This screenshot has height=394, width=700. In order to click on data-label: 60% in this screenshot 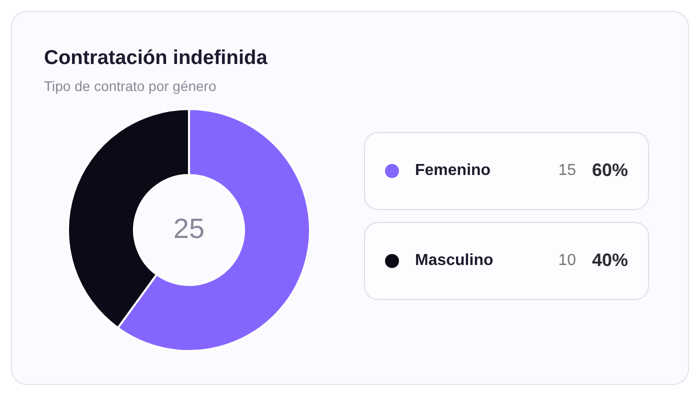, I will do `click(610, 170)`.